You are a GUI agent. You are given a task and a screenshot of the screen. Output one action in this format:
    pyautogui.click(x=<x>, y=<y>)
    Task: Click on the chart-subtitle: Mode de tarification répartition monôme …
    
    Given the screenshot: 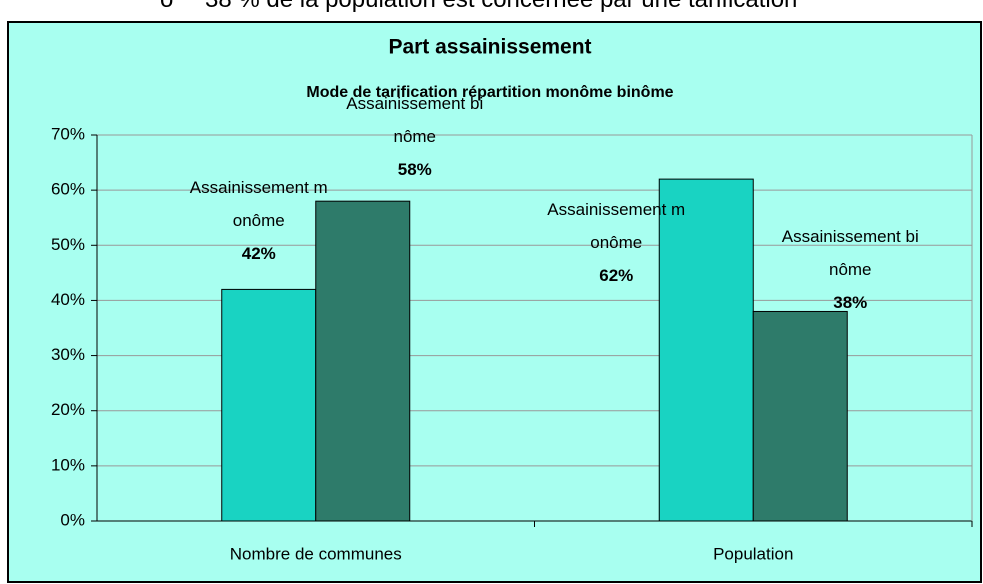 What is the action you would take?
    pyautogui.click(x=489, y=92)
    